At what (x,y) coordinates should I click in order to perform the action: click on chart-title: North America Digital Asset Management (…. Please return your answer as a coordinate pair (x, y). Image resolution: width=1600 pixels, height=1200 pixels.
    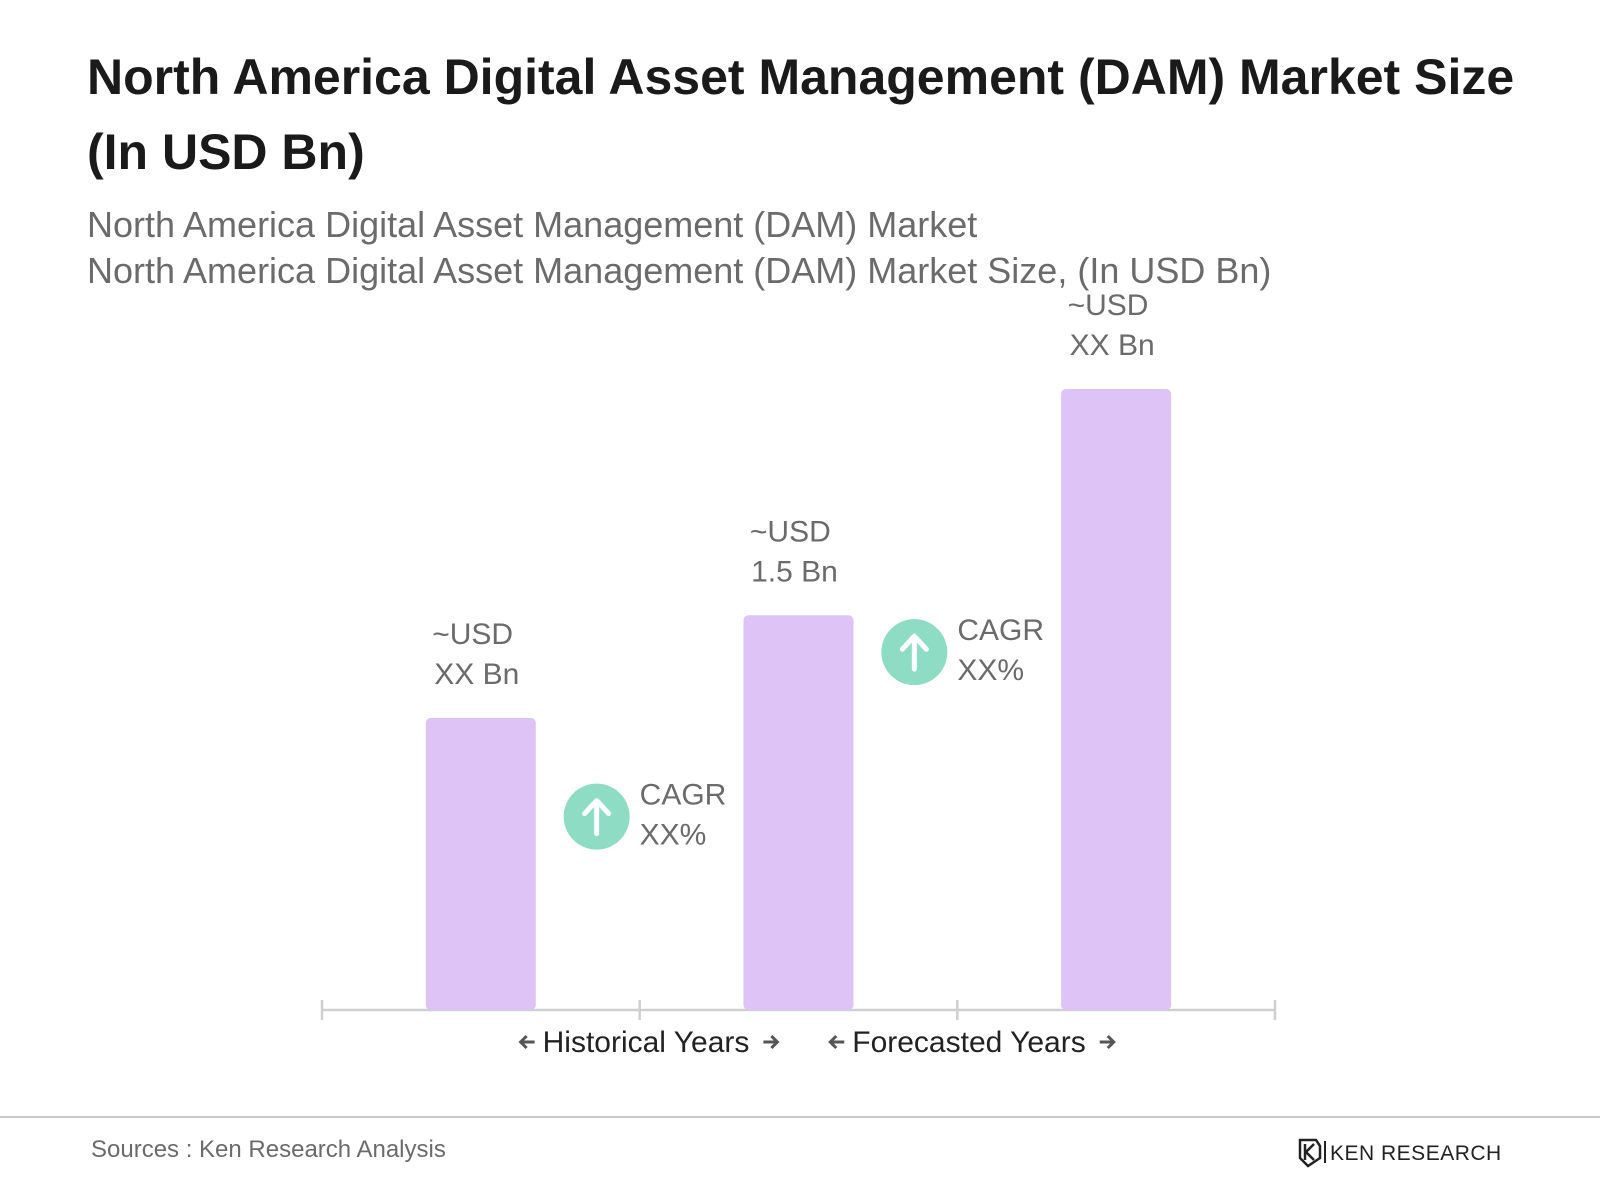
    Looking at the image, I should click on (801, 114).